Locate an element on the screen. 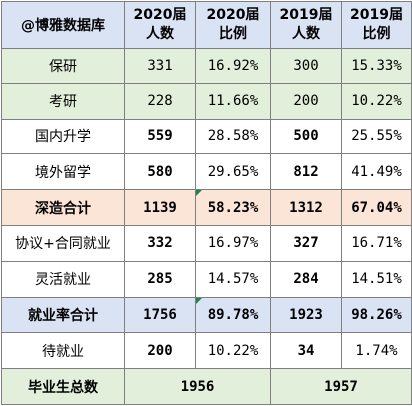 The height and width of the screenshot is (406, 412). table-row: 保研 331 16.92% 300 15.33% is located at coordinates (206, 66).